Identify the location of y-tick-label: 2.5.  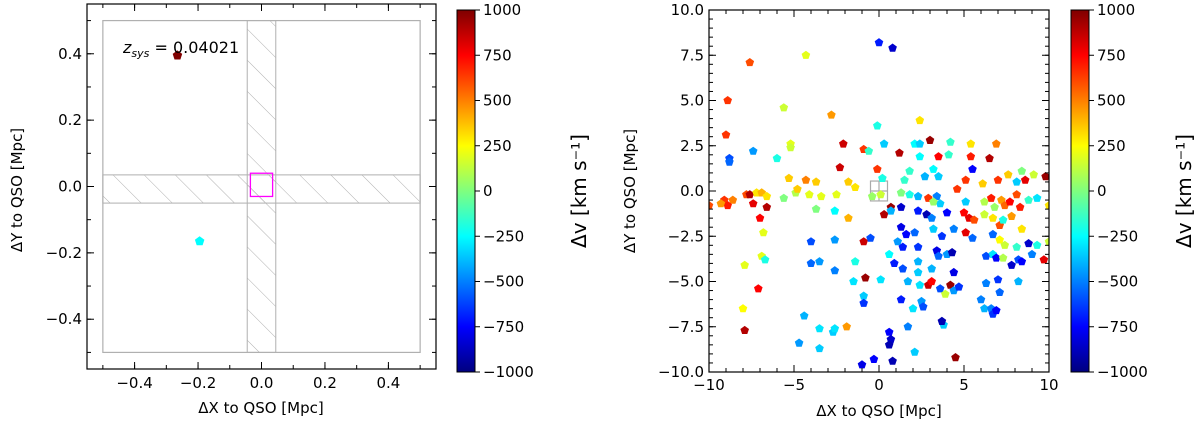
(692, 146).